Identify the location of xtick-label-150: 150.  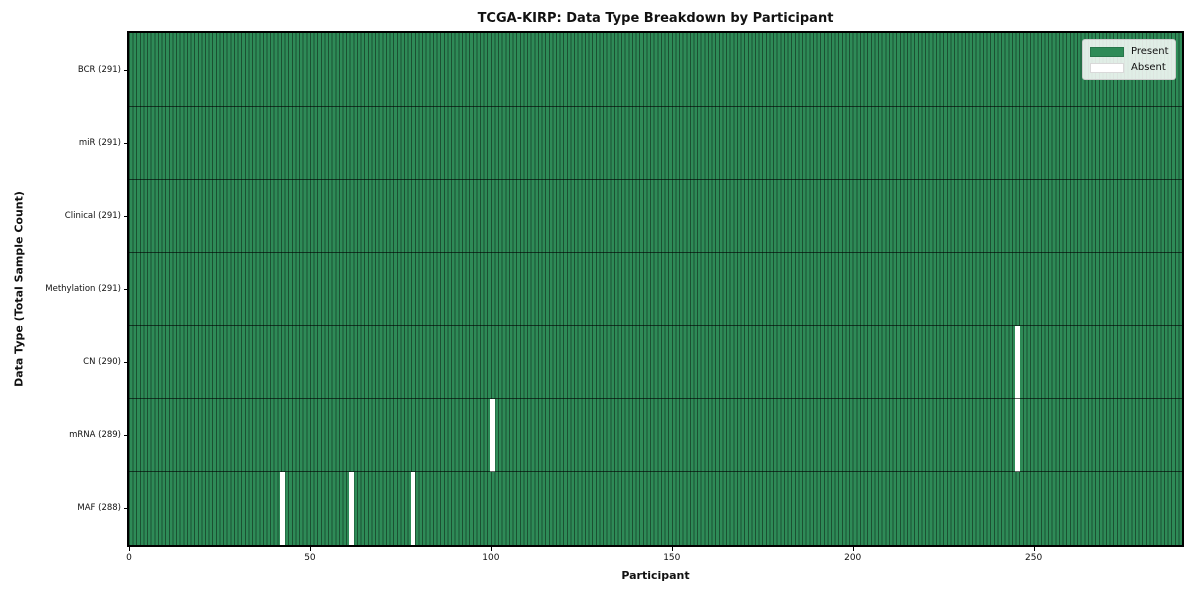
(672, 558).